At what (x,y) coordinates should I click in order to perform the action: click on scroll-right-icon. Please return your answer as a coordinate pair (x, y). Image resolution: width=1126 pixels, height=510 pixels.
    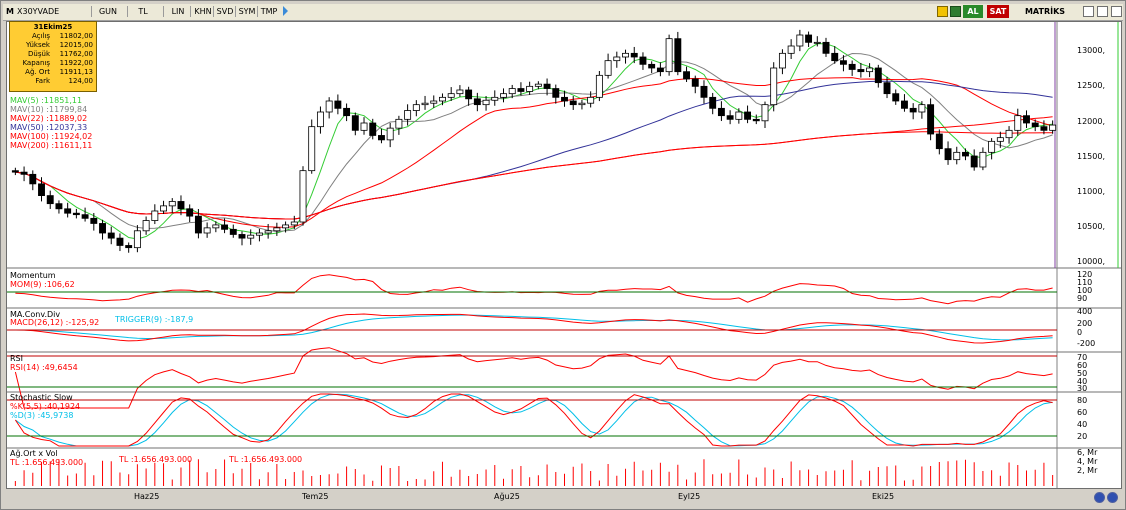
    Looking at the image, I should click on (1112, 497).